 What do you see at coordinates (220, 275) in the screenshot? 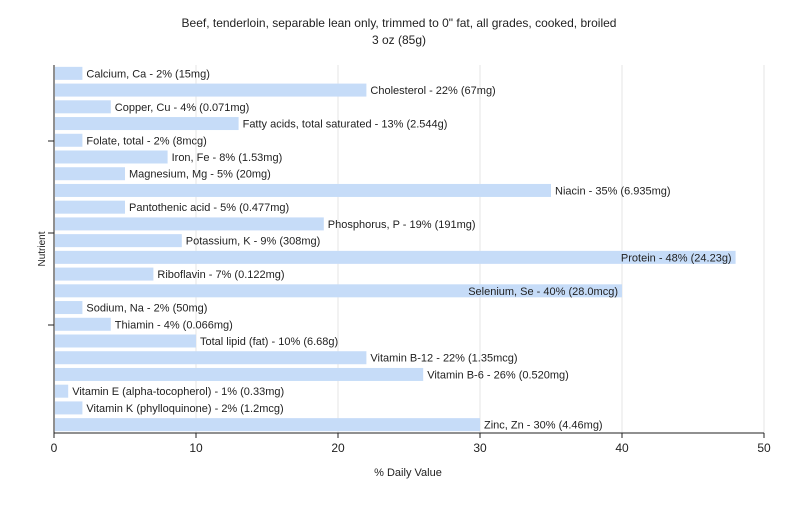
I see `bar-label: Riboflavin - 7% (0.122mg)` at bounding box center [220, 275].